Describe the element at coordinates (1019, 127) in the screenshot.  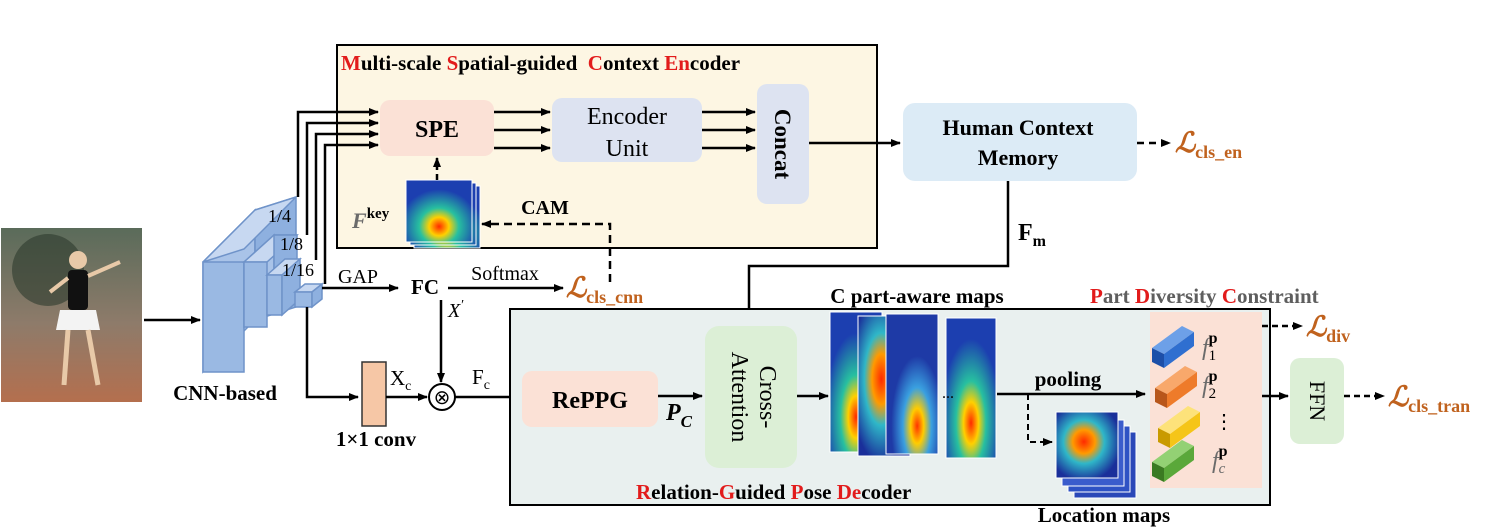
I see `memory-line1: Human Context` at that location.